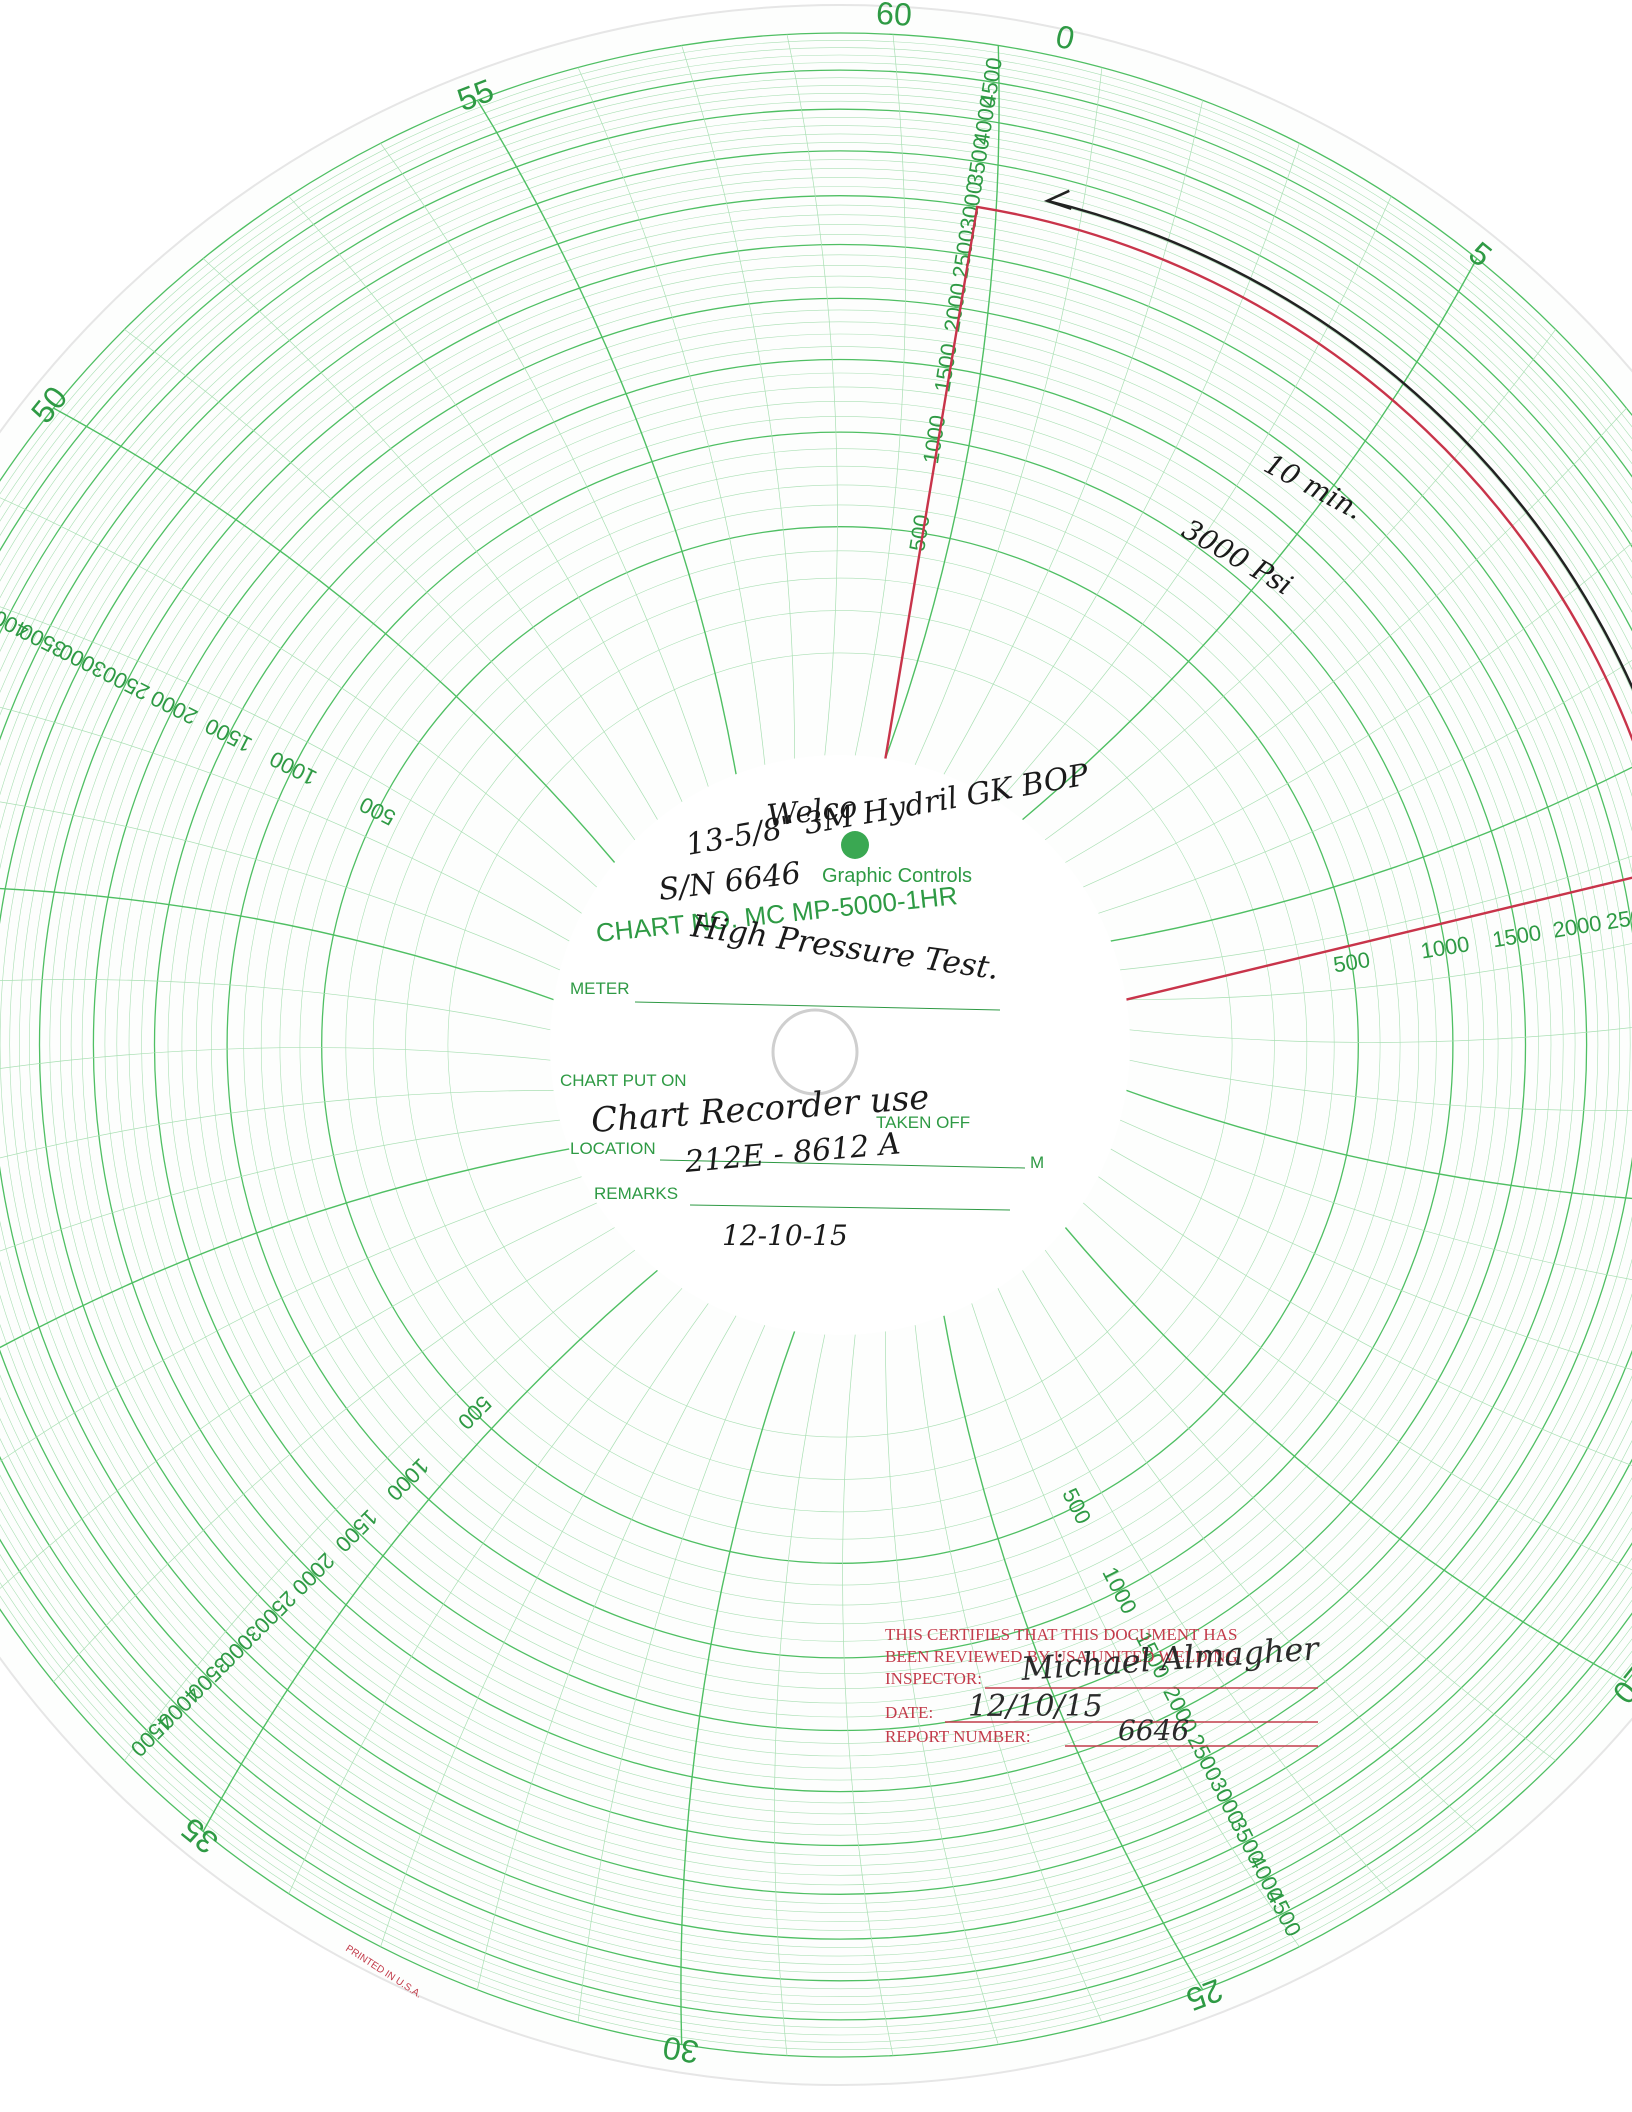 This screenshot has height=2112, width=1632. Describe the element at coordinates (1153, 1730) in the screenshot. I see `report-number-value: 6646` at that location.